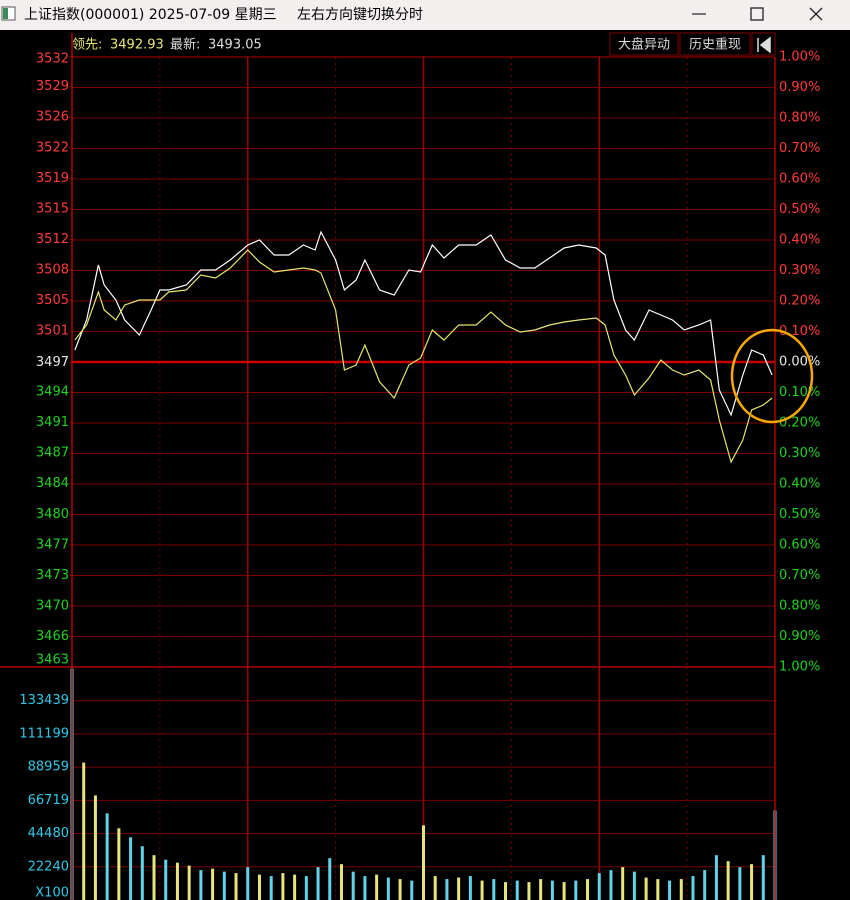 The width and height of the screenshot is (850, 900). I want to click on button-label: 历史重现, so click(715, 45).